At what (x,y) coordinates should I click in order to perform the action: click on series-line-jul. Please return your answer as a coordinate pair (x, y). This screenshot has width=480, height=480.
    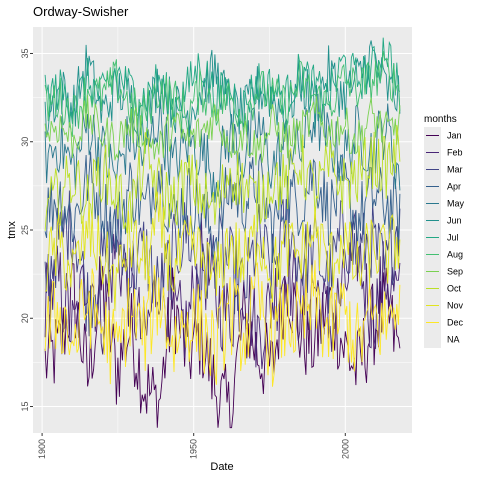
    Looking at the image, I should click on (222, 81).